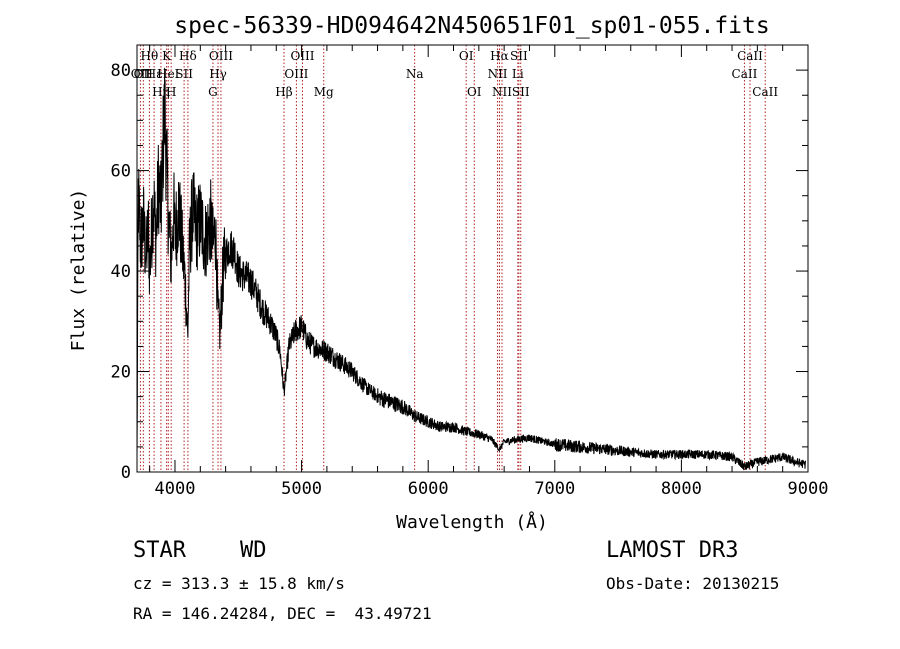 The height and width of the screenshot is (649, 900). I want to click on coordinates: RA = 146.24284, DEC = 43.49721, so click(282, 613).